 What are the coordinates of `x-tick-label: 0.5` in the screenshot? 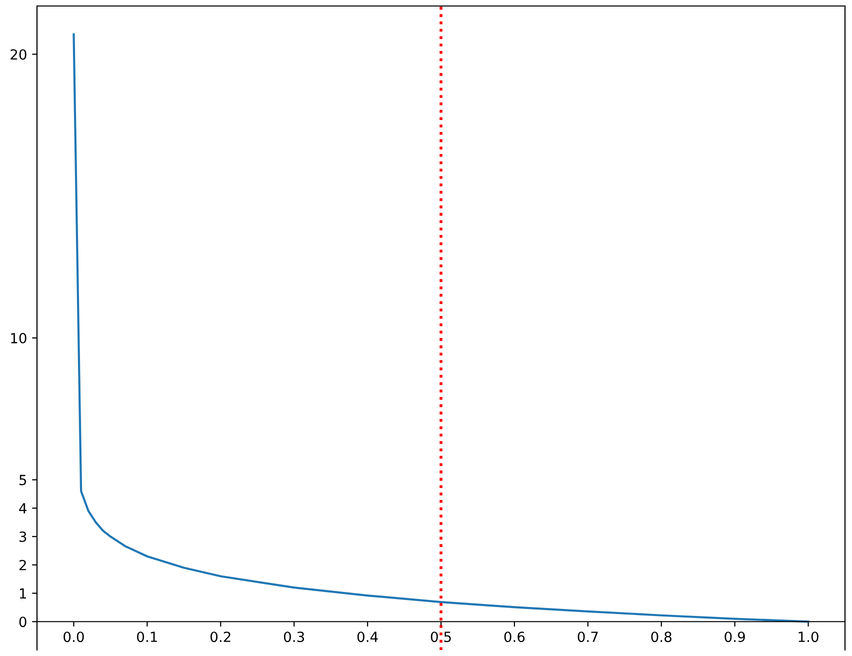 It's located at (440, 637).